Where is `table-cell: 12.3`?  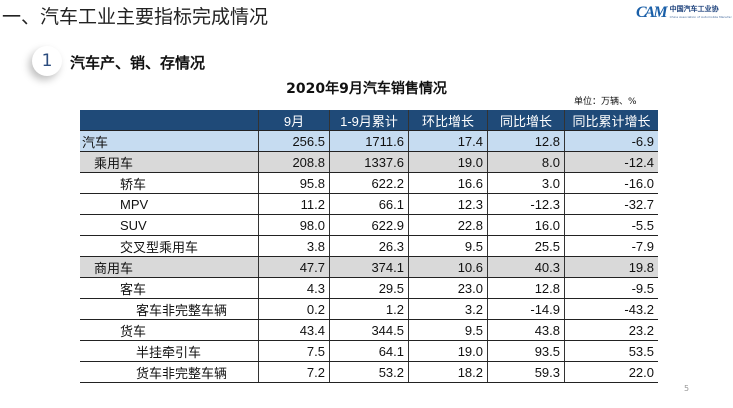
table-cell: 12.3 is located at coordinates (448, 204).